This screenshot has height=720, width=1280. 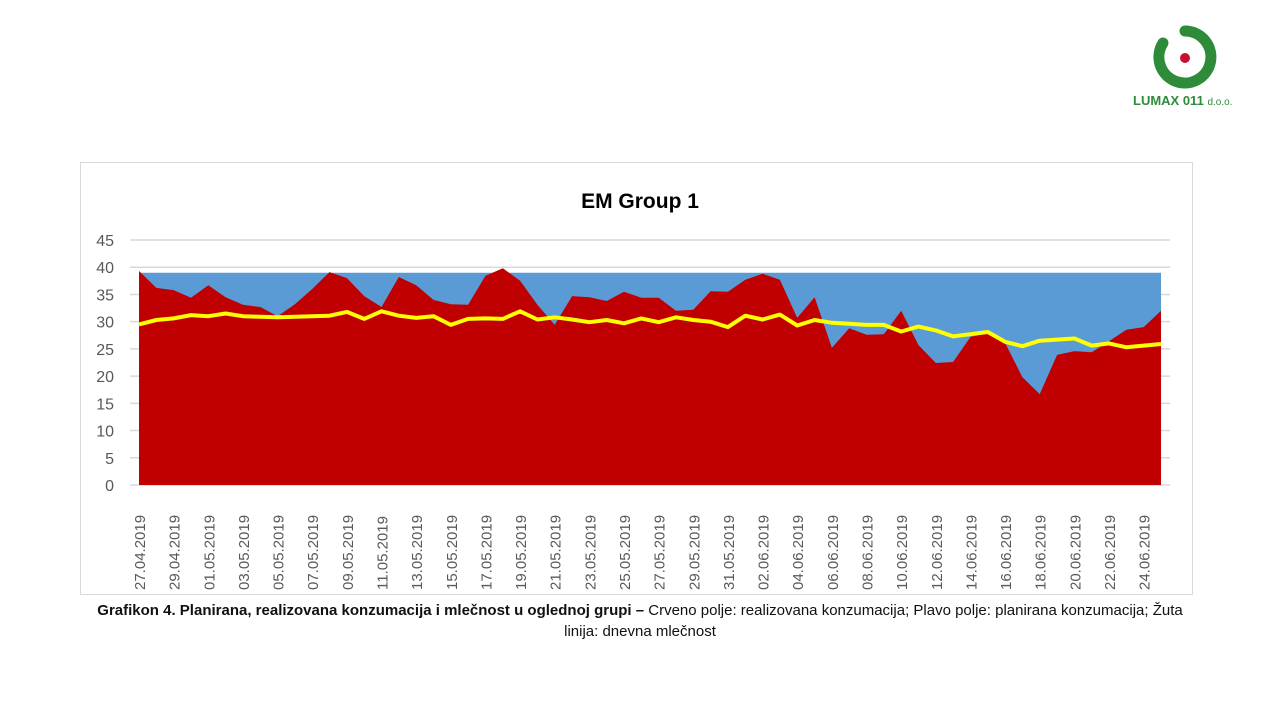 I want to click on x-tick-label: 22.06.2019, so click(x=1110, y=552).